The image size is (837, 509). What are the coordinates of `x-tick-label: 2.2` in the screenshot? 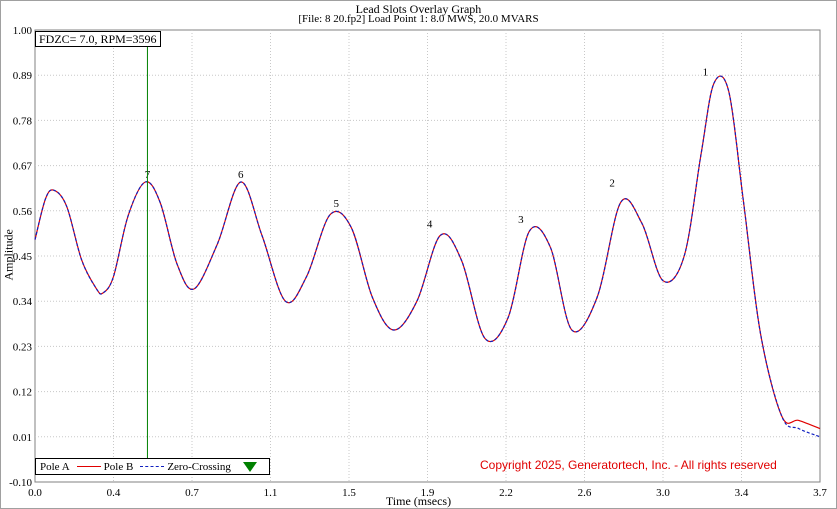 It's located at (506, 493).